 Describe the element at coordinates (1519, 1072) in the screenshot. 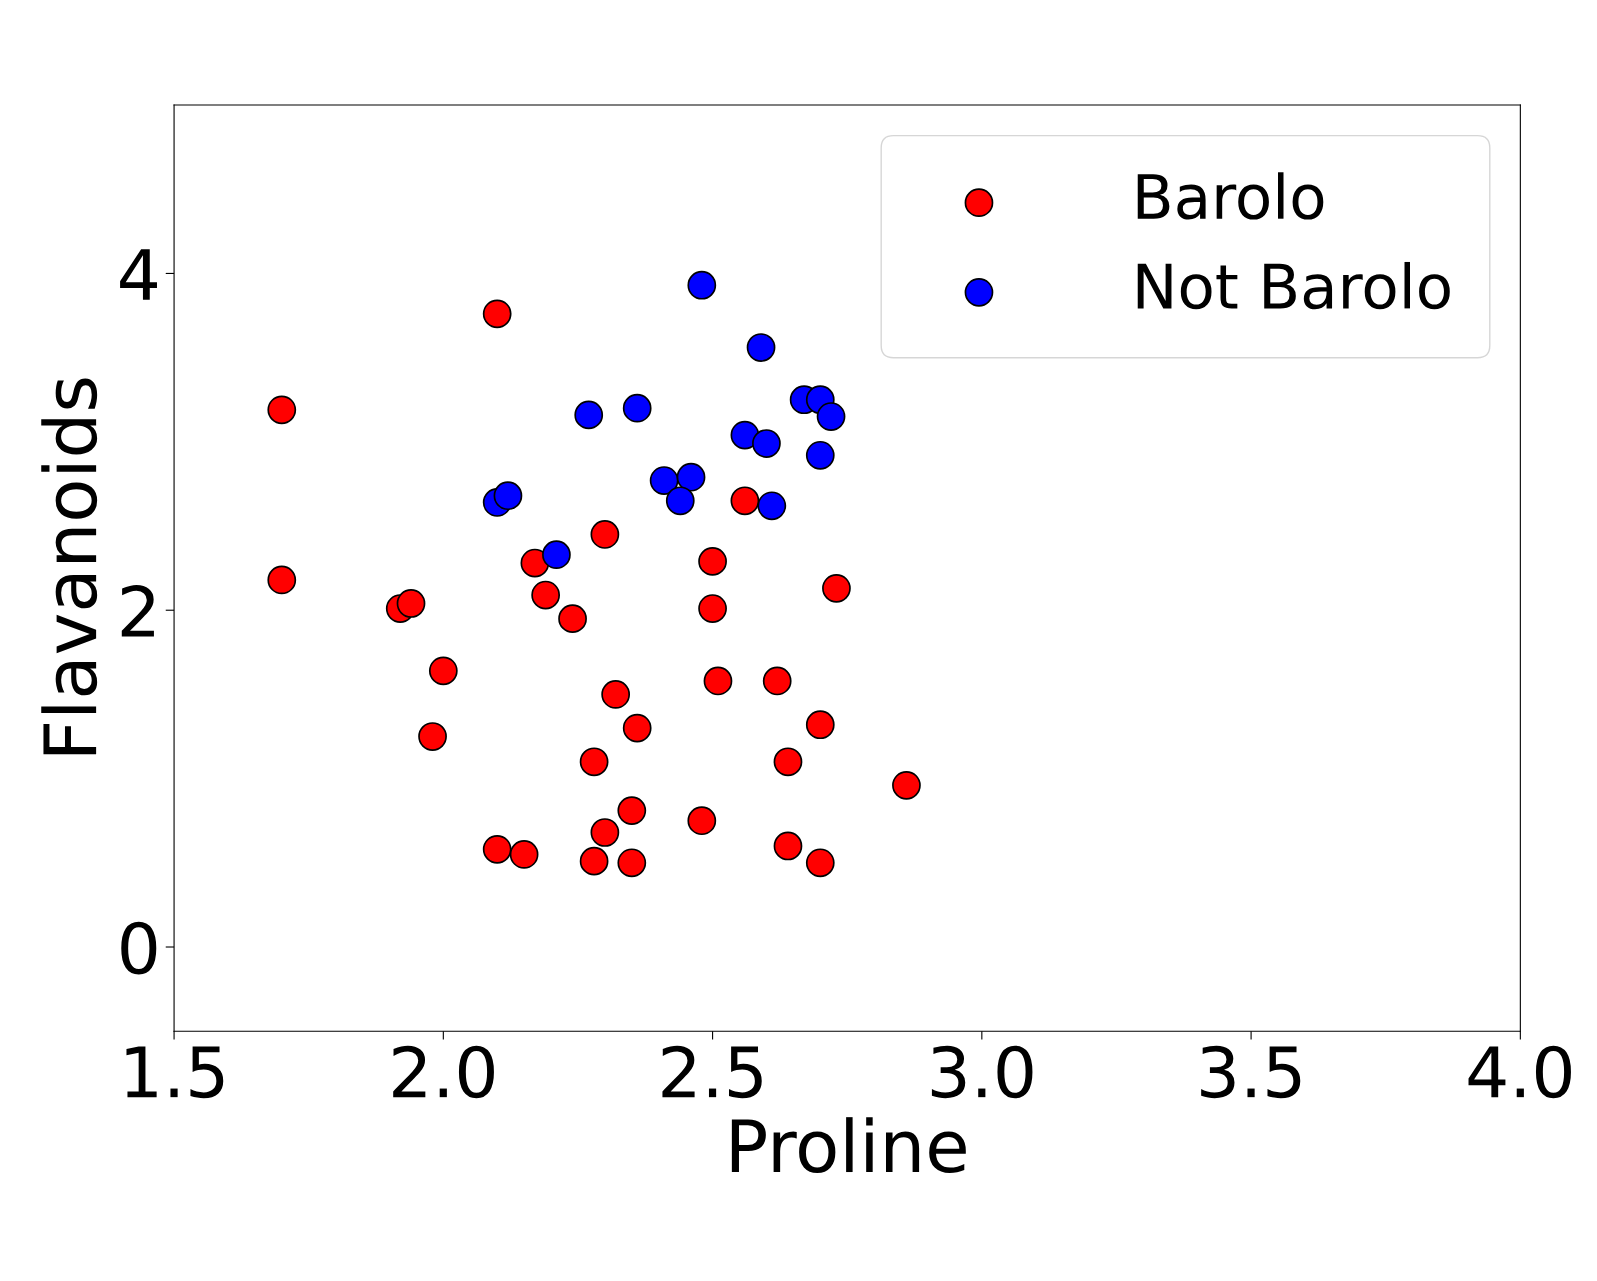

I see `x-tick-label: 4.0` at that location.